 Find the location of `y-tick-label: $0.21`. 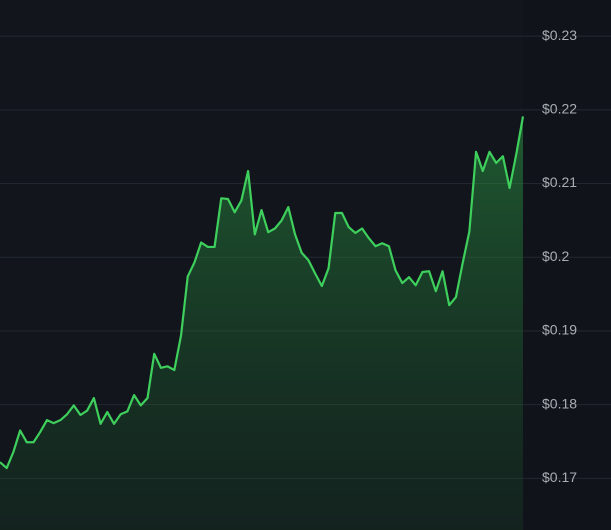

y-tick-label: $0.21 is located at coordinates (559, 182).